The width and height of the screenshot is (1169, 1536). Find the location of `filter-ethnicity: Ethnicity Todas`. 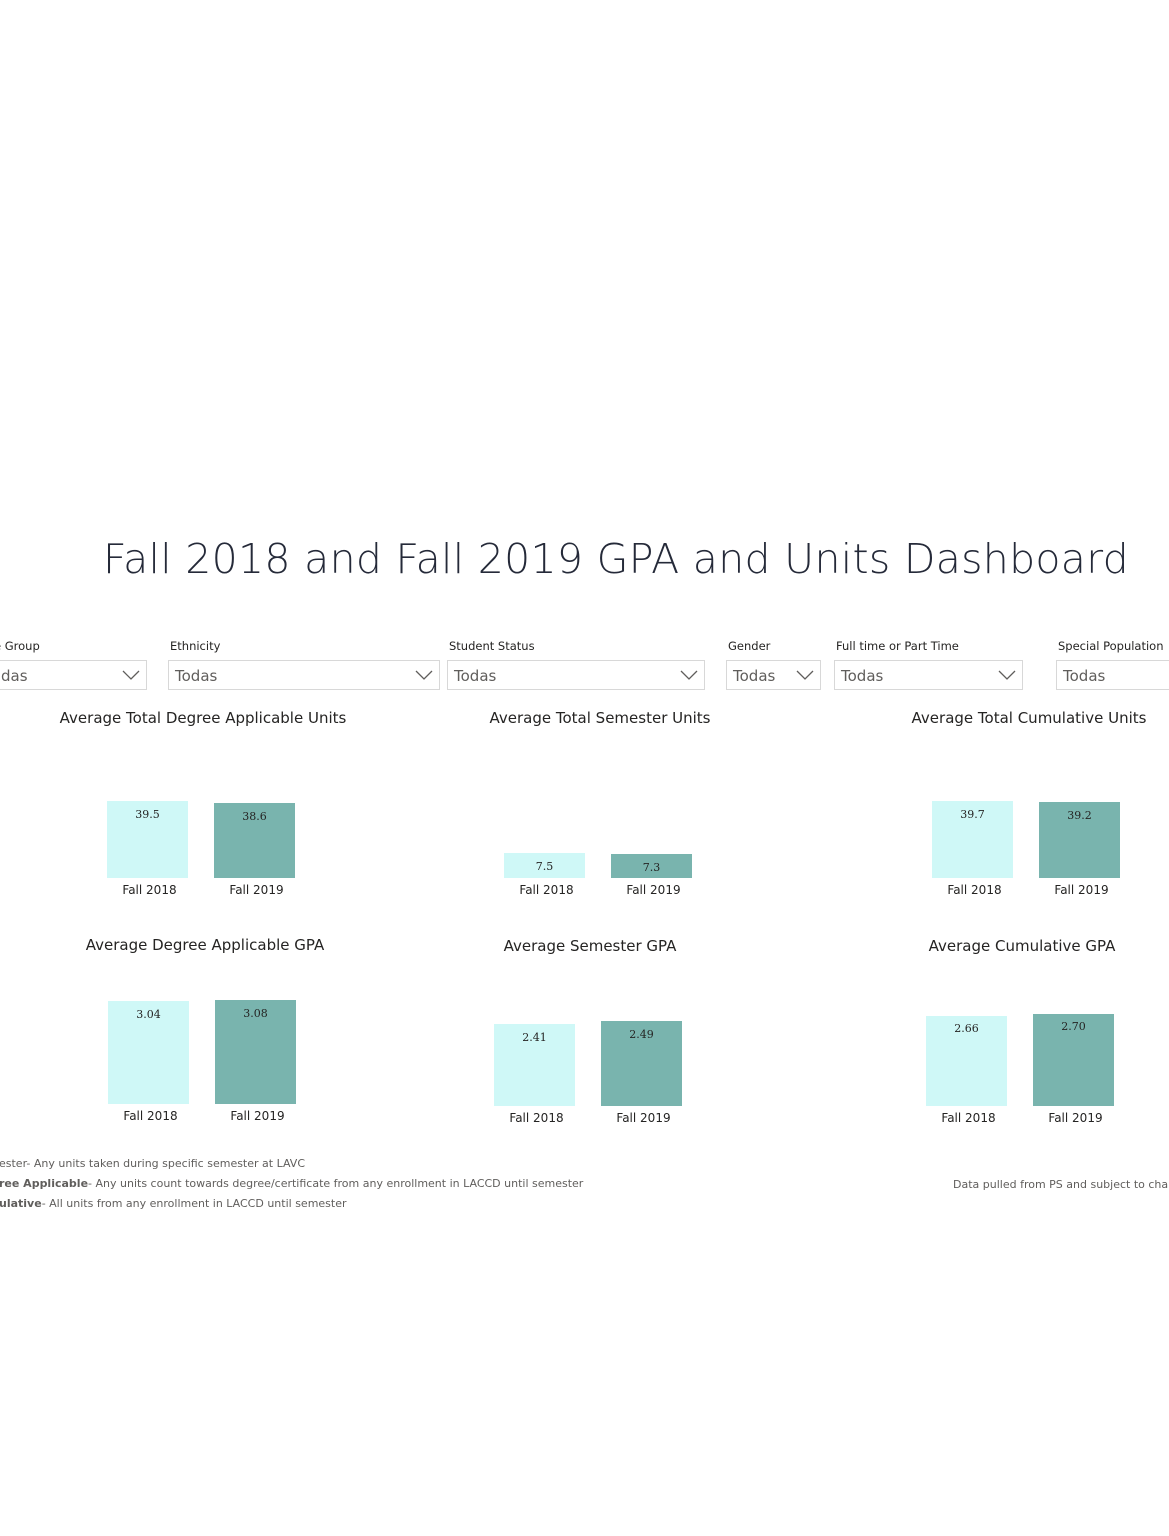

filter-ethnicity: Ethnicity Todas is located at coordinates (304, 663).